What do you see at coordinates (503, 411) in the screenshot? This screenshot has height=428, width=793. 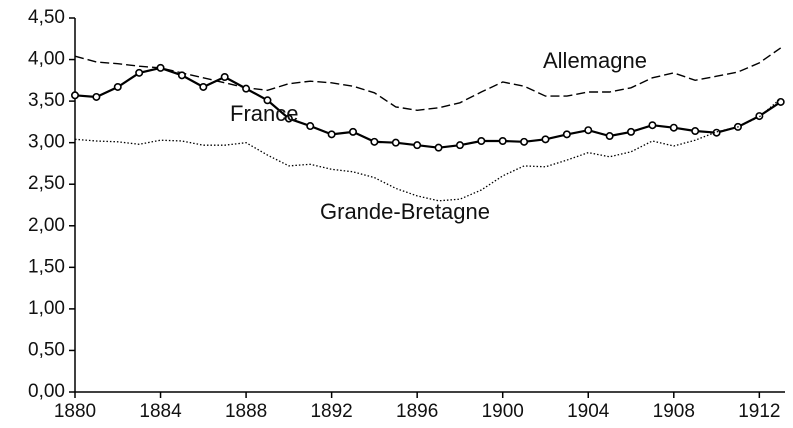 I see `x-tick-label: 1900` at bounding box center [503, 411].